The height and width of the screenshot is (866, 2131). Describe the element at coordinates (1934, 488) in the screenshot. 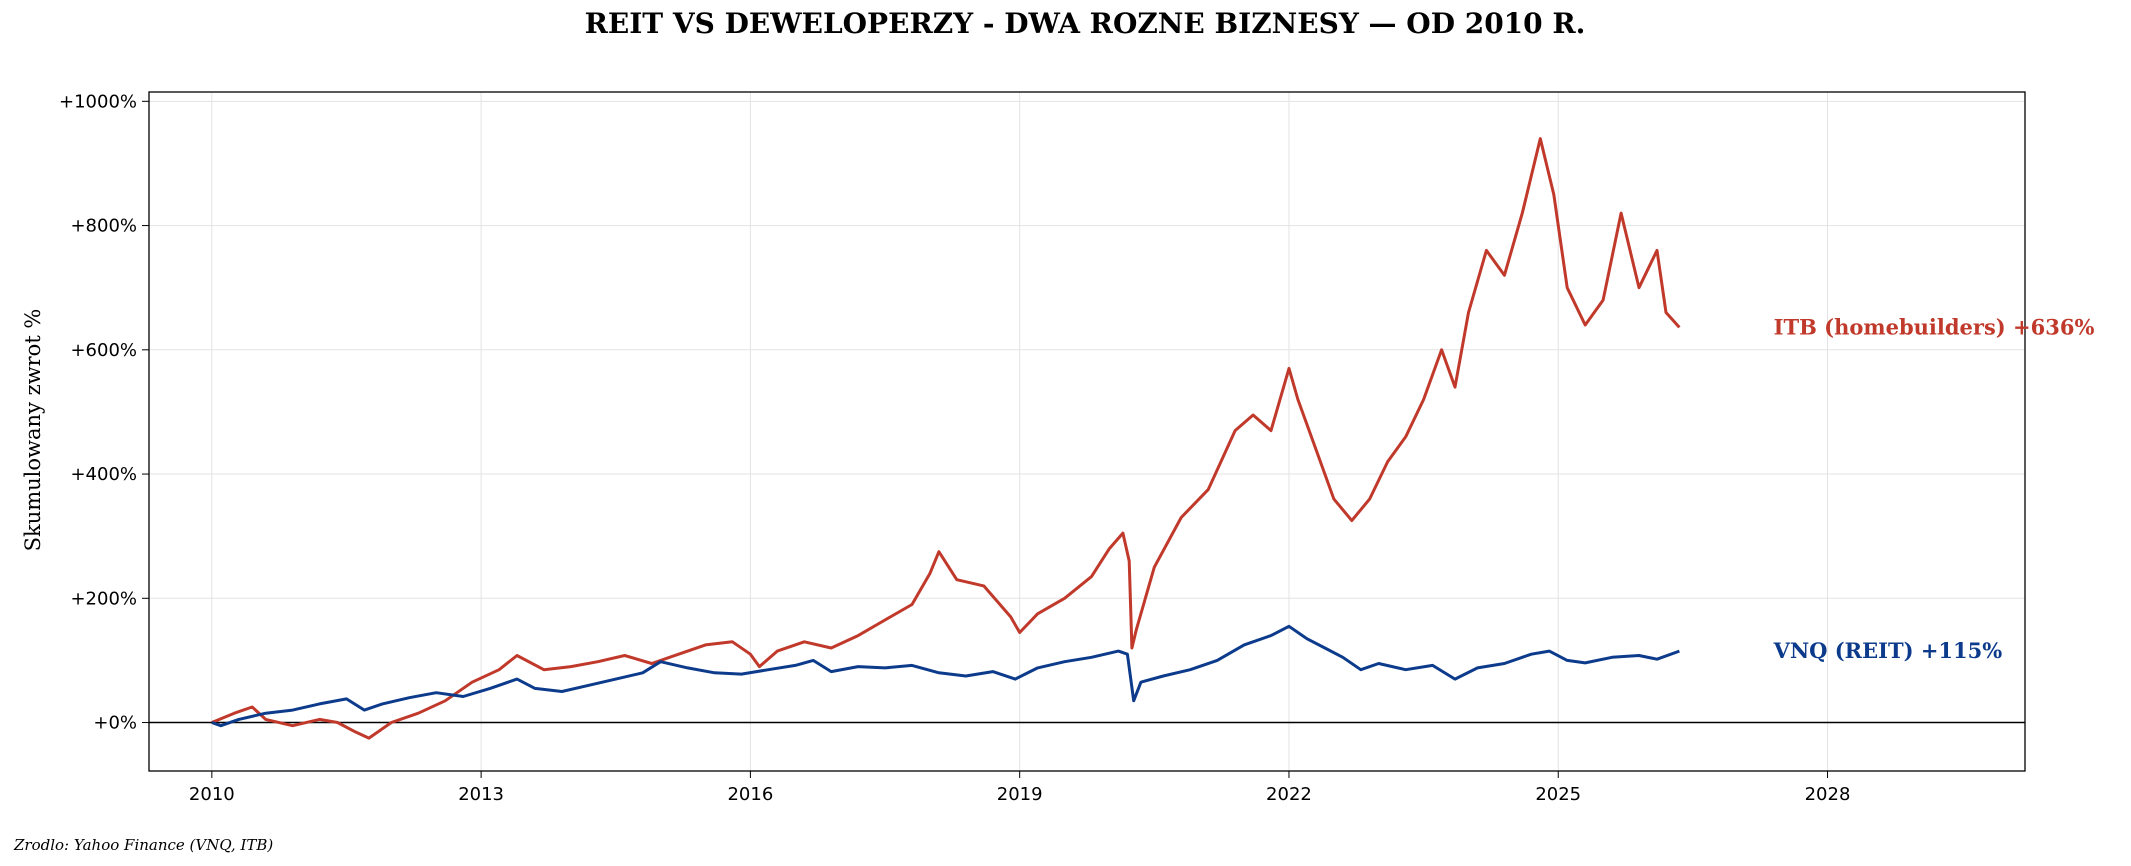

I see `end-labels: ITB (homebuilders) +636% VNQ (REIT) +115%` at that location.